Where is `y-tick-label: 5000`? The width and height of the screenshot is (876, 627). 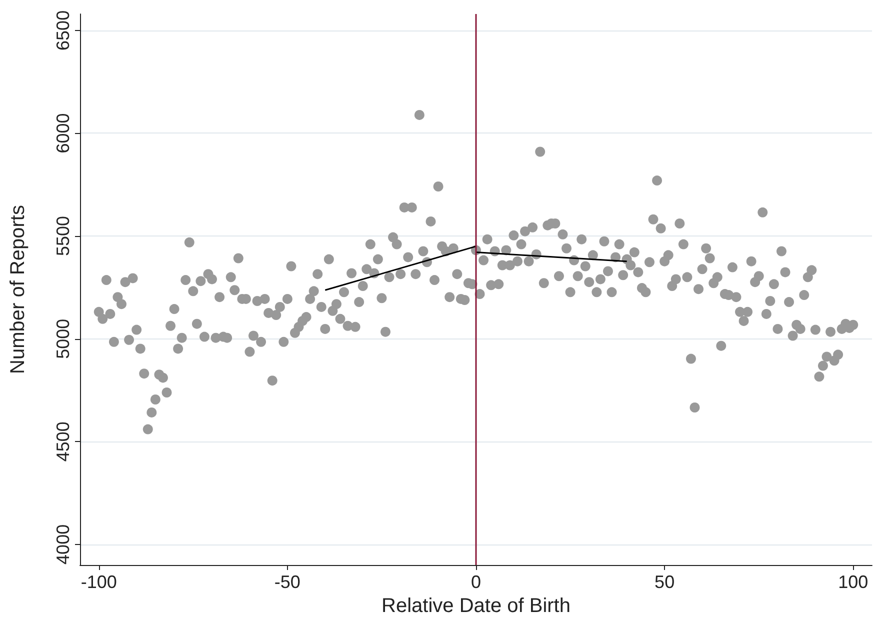 y-tick-label: 5000 is located at coordinates (63, 338).